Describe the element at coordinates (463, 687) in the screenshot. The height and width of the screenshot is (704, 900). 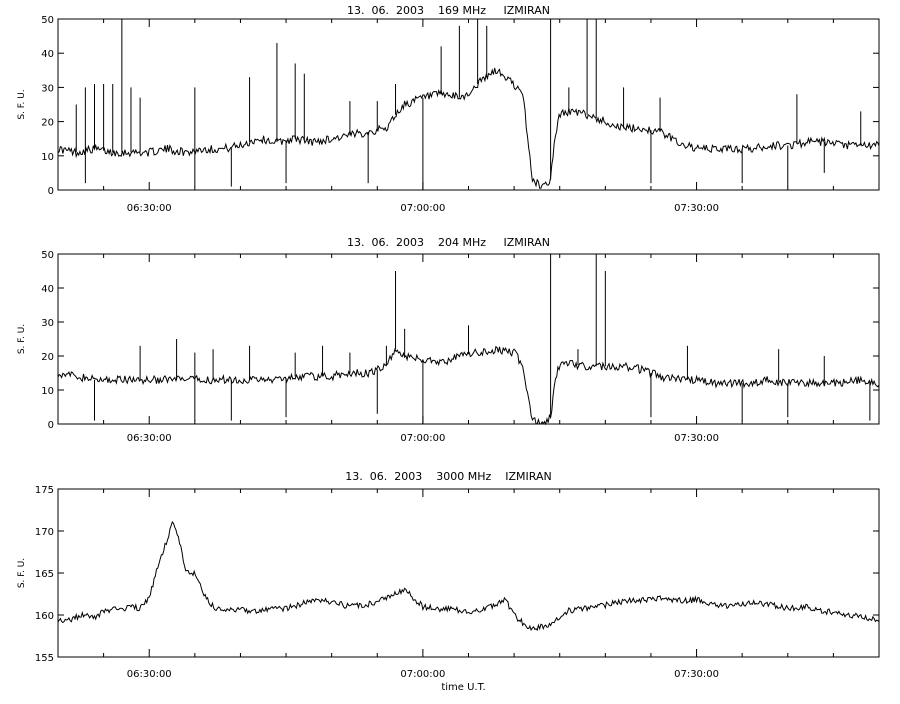
I see `x-axis-label: time U.T.` at that location.